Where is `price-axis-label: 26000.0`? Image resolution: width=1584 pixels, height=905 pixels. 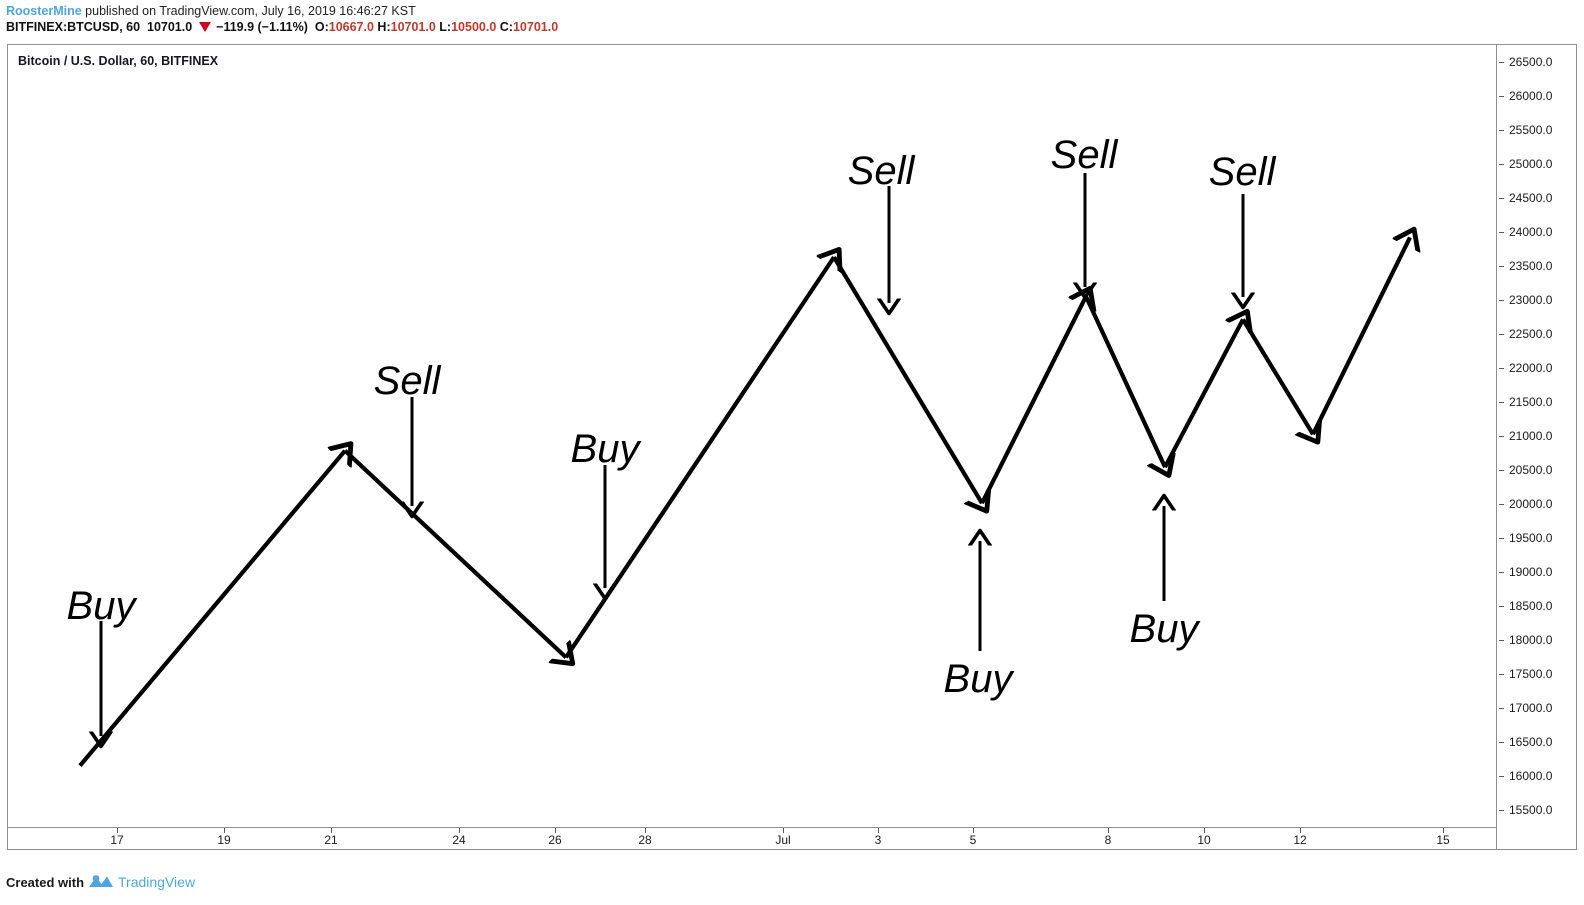
price-axis-label: 26000.0 is located at coordinates (1531, 96).